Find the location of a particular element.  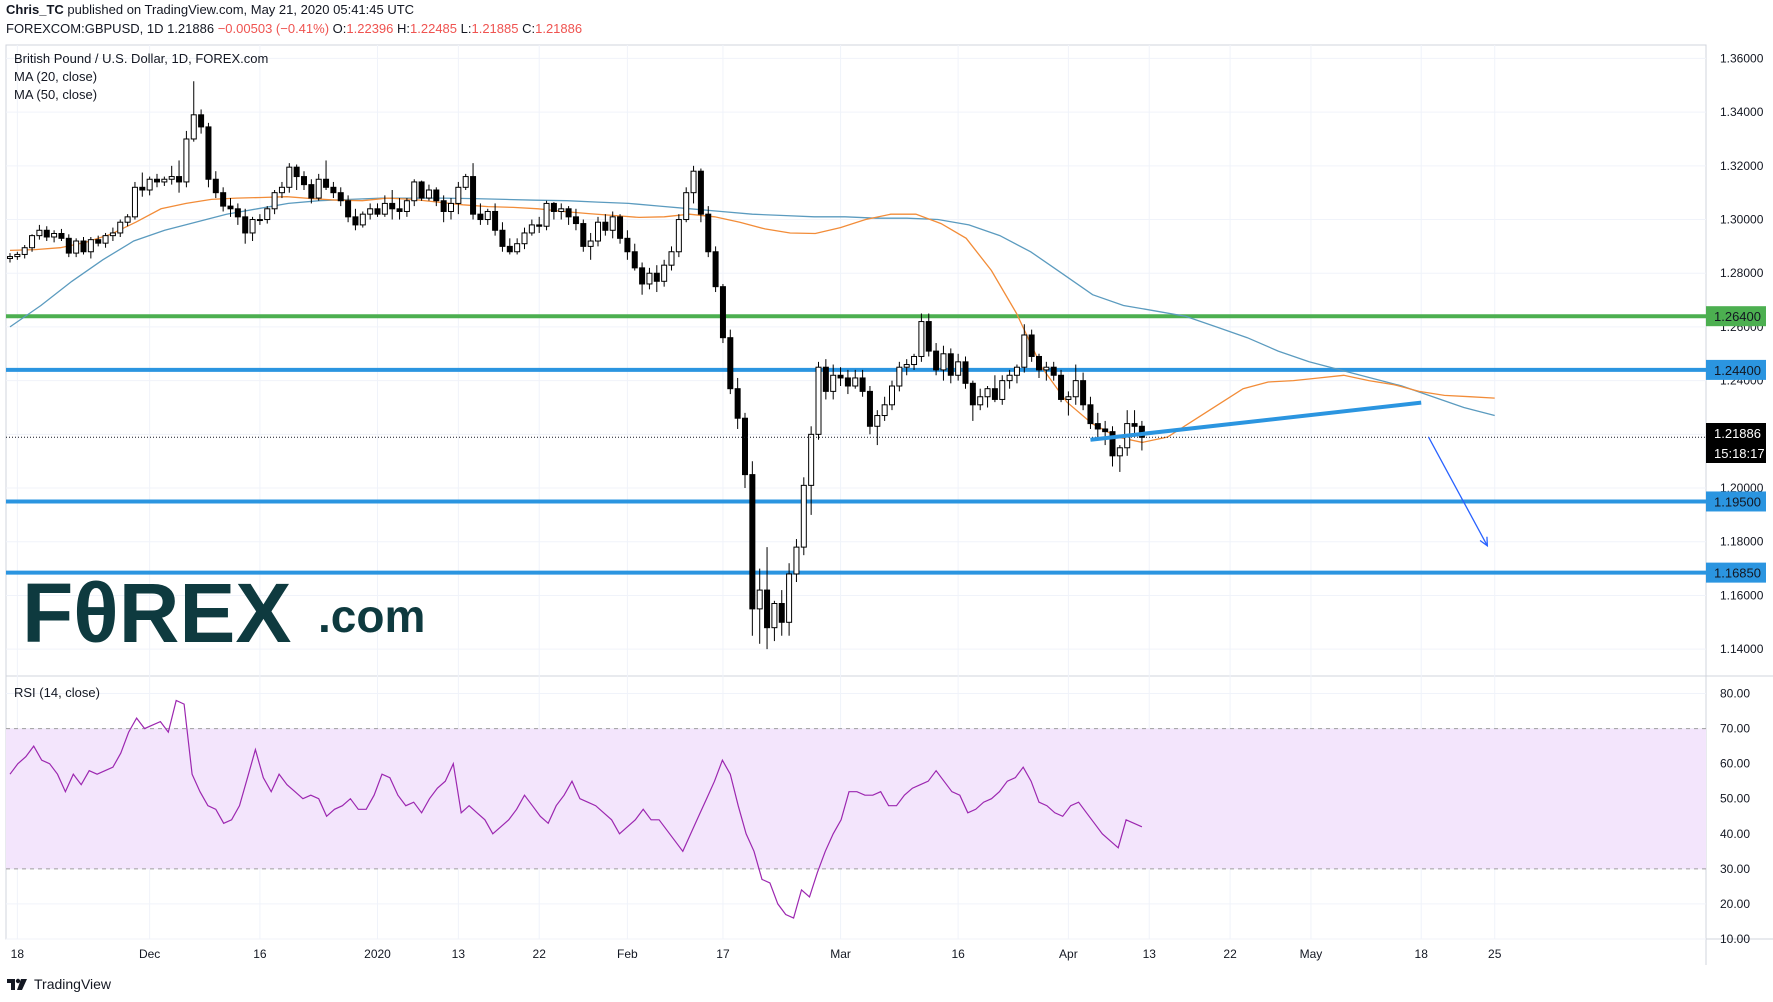

rsi-tick-label: 70.00 is located at coordinates (1735, 729).